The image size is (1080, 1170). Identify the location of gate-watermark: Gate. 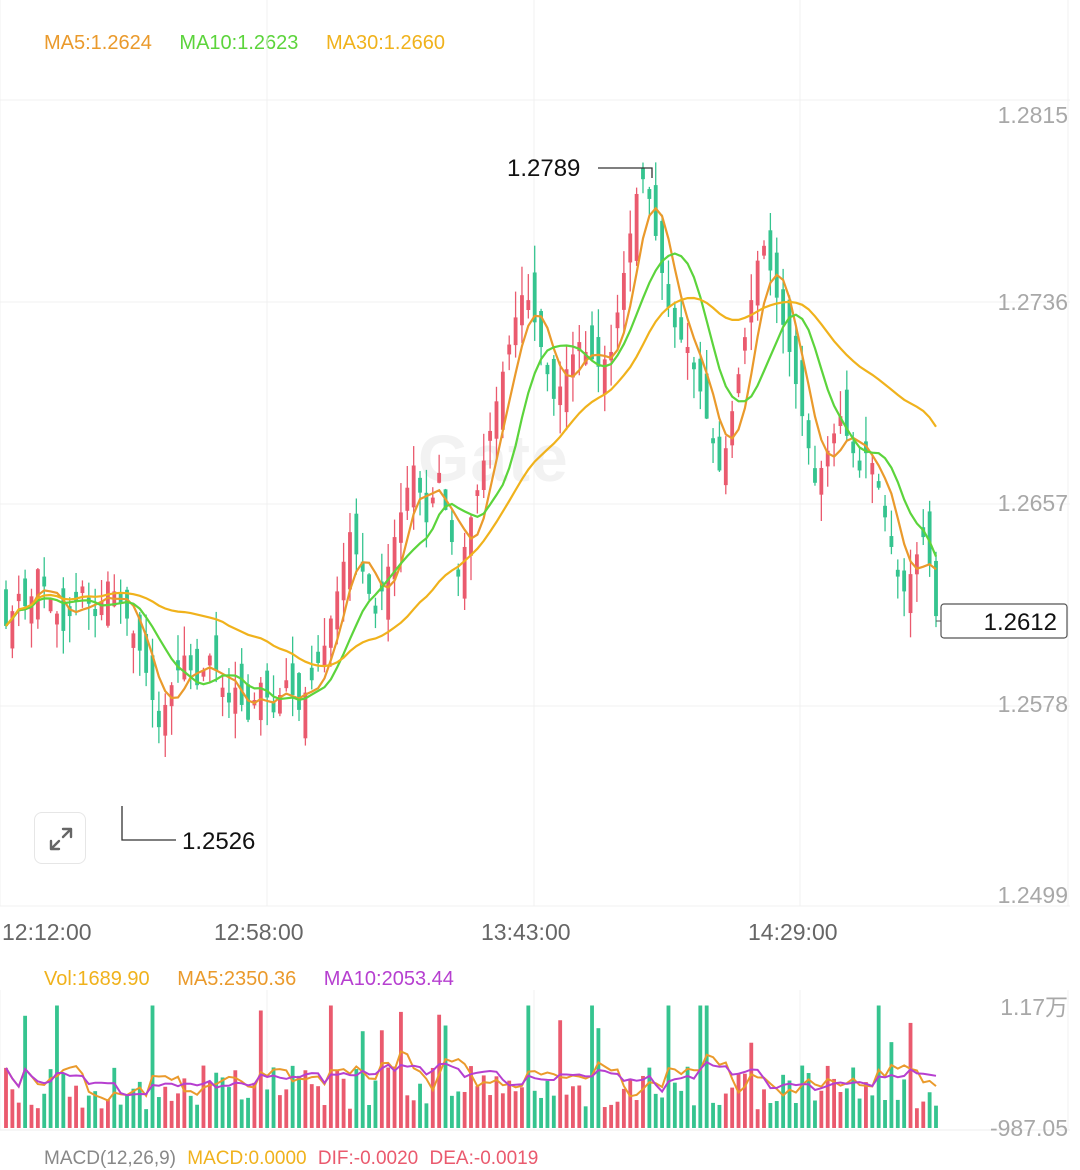
(493, 458).